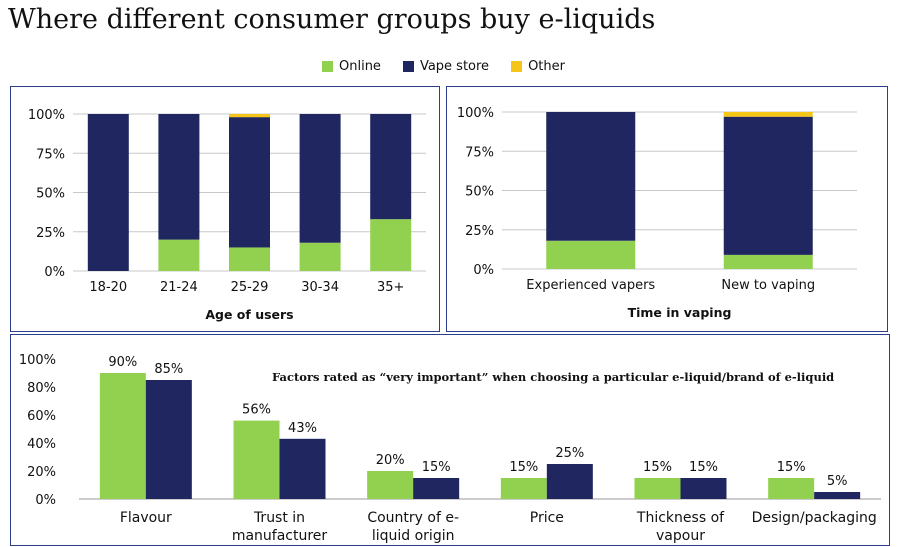 This screenshot has width=900, height=547. I want to click on data-label: 25%, so click(569, 453).